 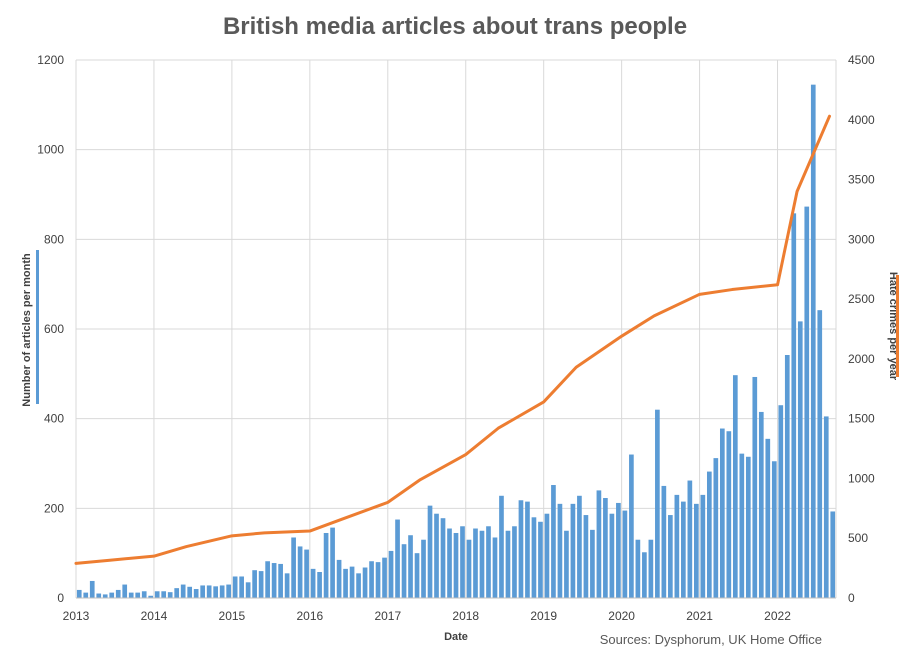 What do you see at coordinates (309, 616) in the screenshot?
I see `x-tick-label: 2016` at bounding box center [309, 616].